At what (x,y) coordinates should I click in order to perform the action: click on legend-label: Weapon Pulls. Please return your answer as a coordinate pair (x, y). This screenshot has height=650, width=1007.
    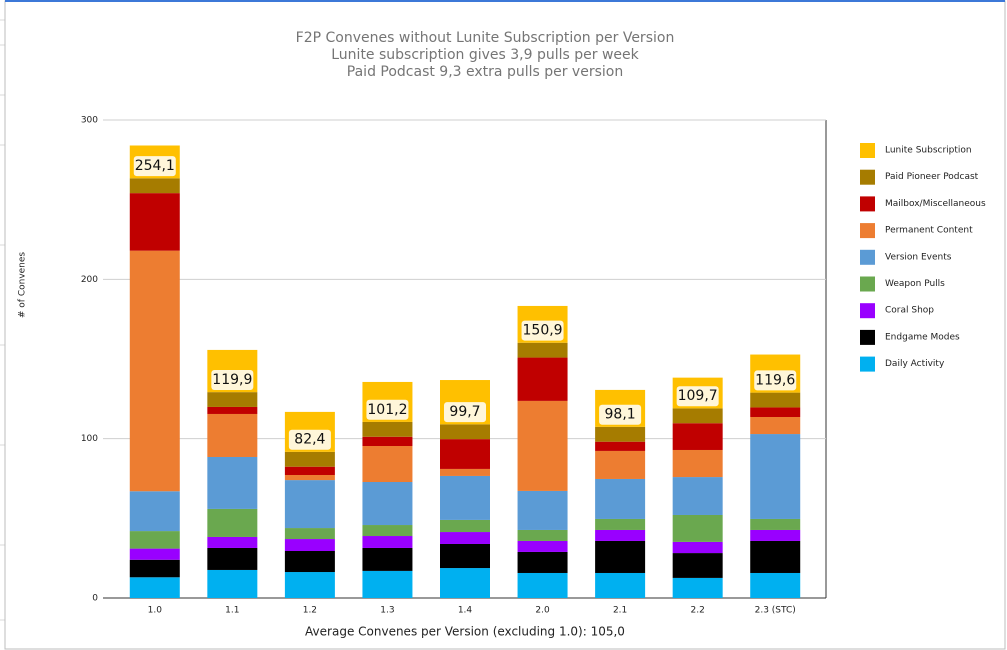
    Looking at the image, I should click on (915, 284).